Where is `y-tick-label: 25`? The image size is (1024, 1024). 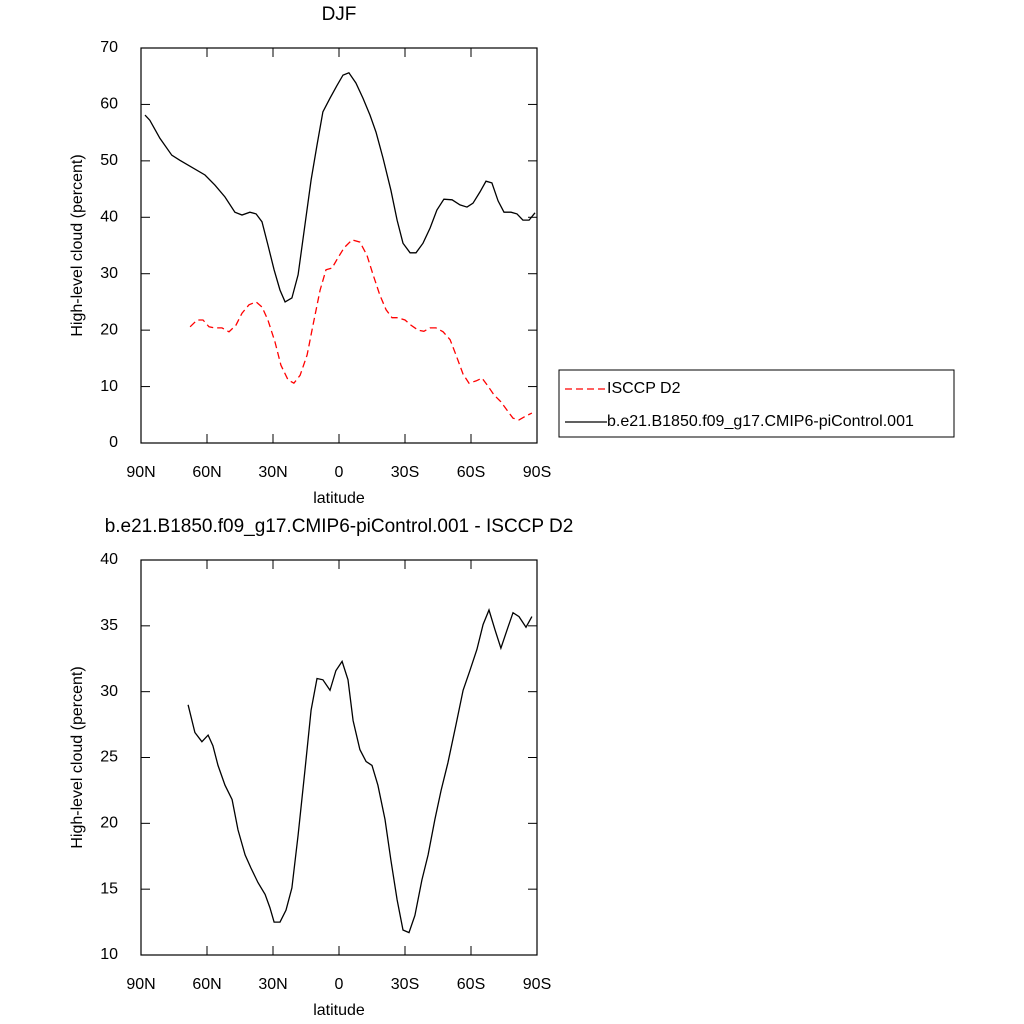
y-tick-label: 25 is located at coordinates (109, 757).